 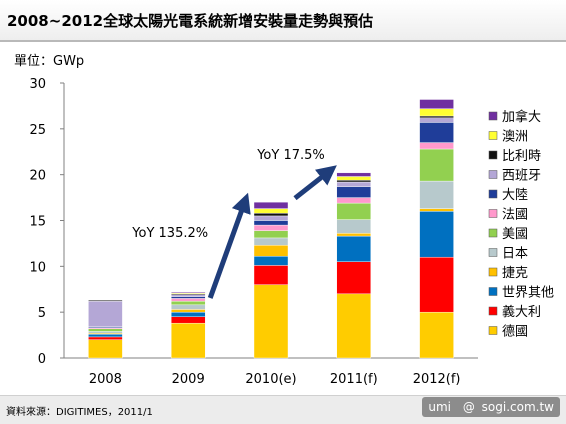 What do you see at coordinates (105, 379) in the screenshot?
I see `x-tick-label: 2008` at bounding box center [105, 379].